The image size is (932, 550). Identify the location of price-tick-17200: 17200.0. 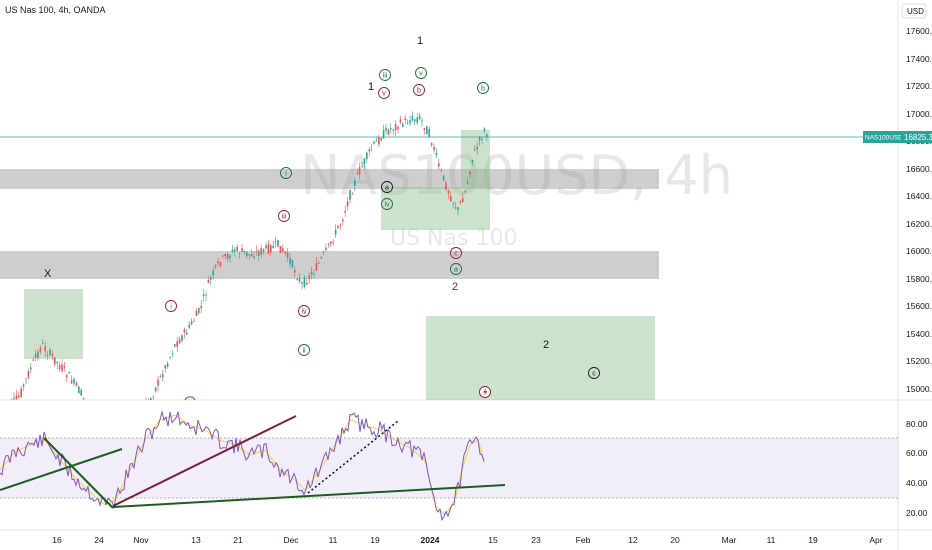
(919, 86).